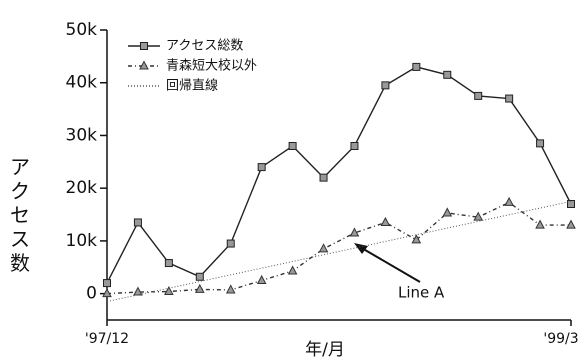  Describe the element at coordinates (82, 135) in the screenshot. I see `y-tick-label: 30k` at that location.